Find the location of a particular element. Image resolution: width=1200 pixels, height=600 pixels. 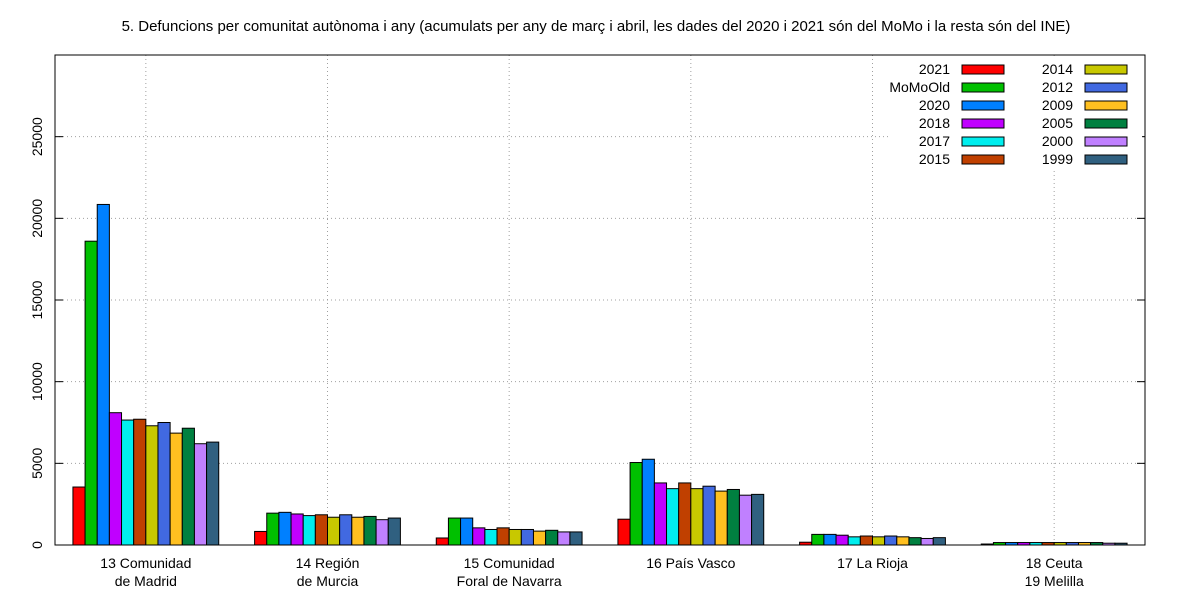

x-category-label: 18 Ceuta is located at coordinates (1054, 563).